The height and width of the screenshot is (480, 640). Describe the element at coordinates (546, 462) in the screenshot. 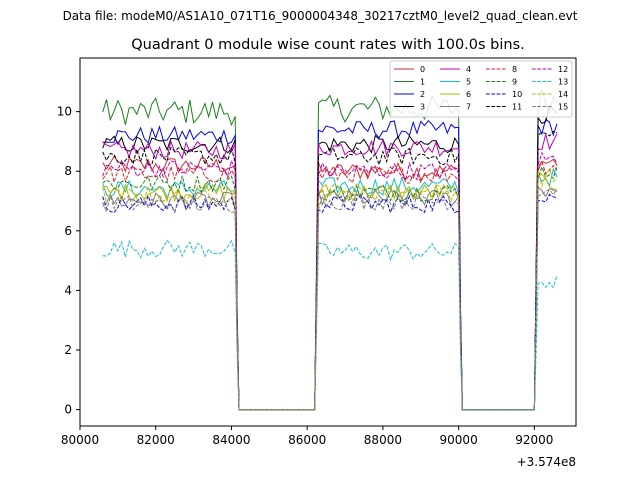

I see `x-offset-label: +3.574e8` at that location.